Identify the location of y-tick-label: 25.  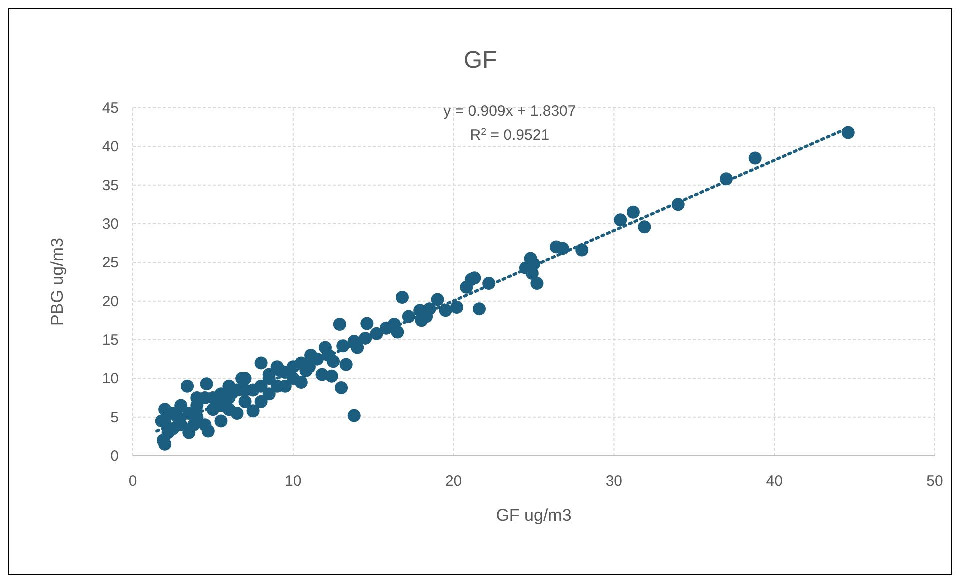
(110, 263).